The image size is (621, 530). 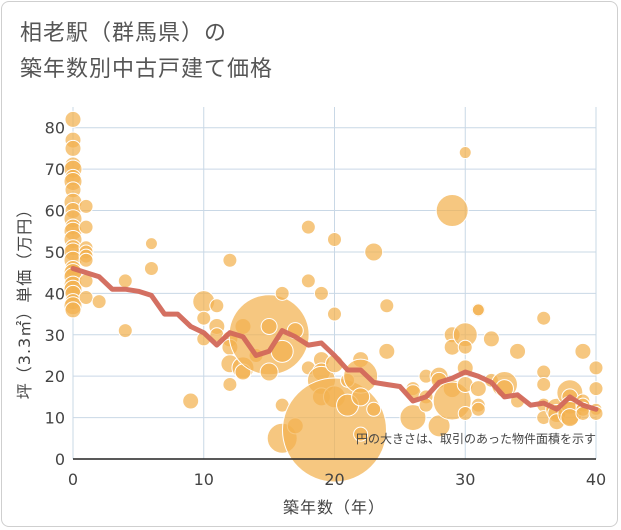 I want to click on x-tick-label-0: 0, so click(x=73, y=479).